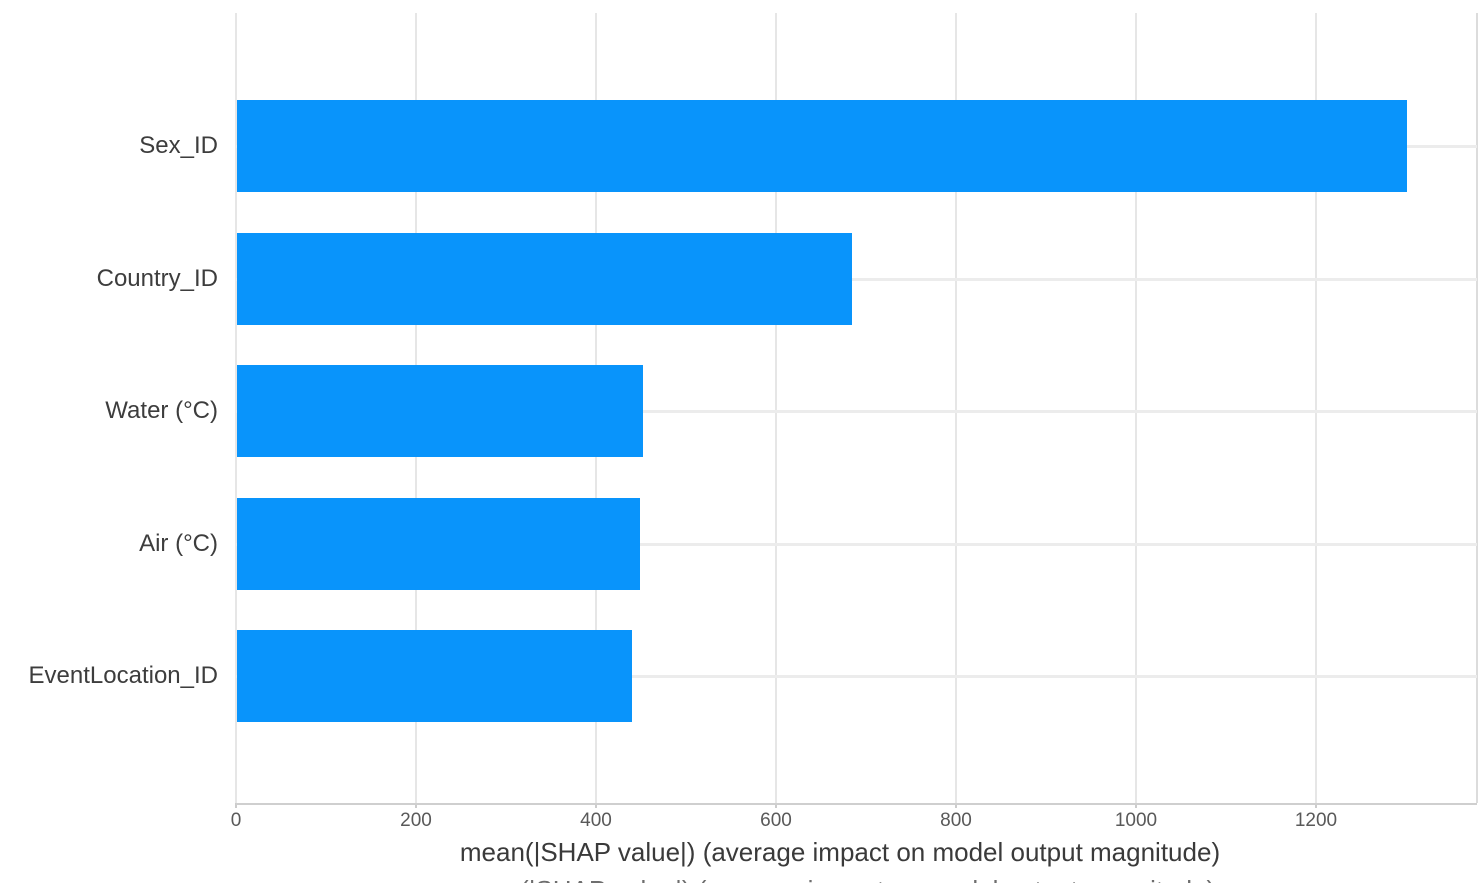 The height and width of the screenshot is (883, 1480). Describe the element at coordinates (956, 820) in the screenshot. I see `x-tick-label-800: 800` at that location.